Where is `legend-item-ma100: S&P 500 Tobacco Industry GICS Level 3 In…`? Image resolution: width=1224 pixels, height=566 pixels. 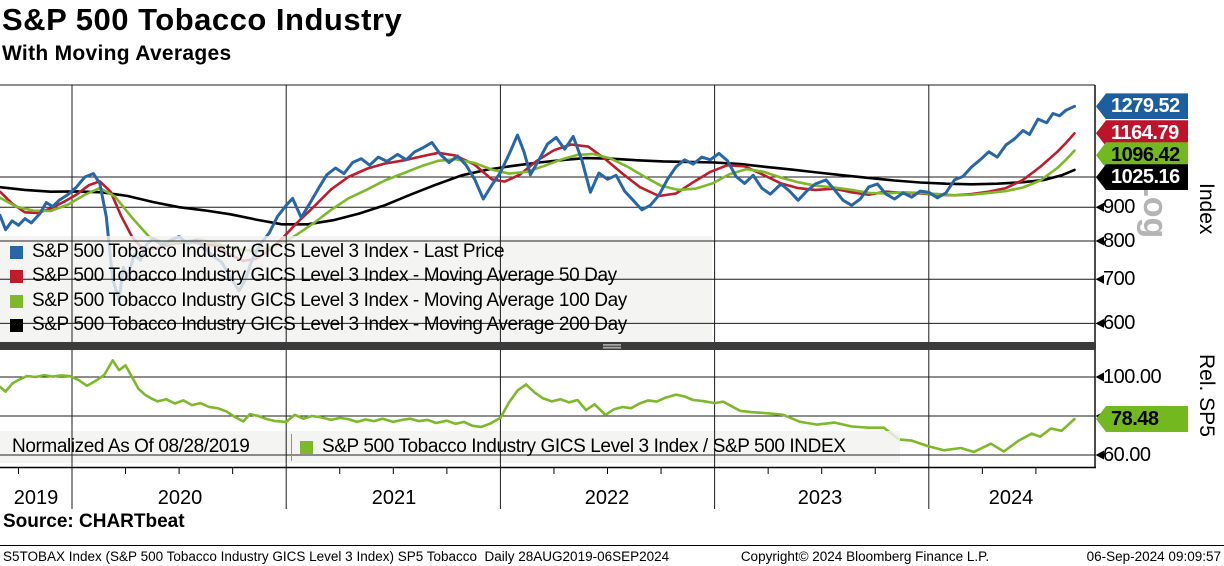 legend-item-ma100: S&P 500 Tobacco Industry GICS Level 3 In… is located at coordinates (318, 301).